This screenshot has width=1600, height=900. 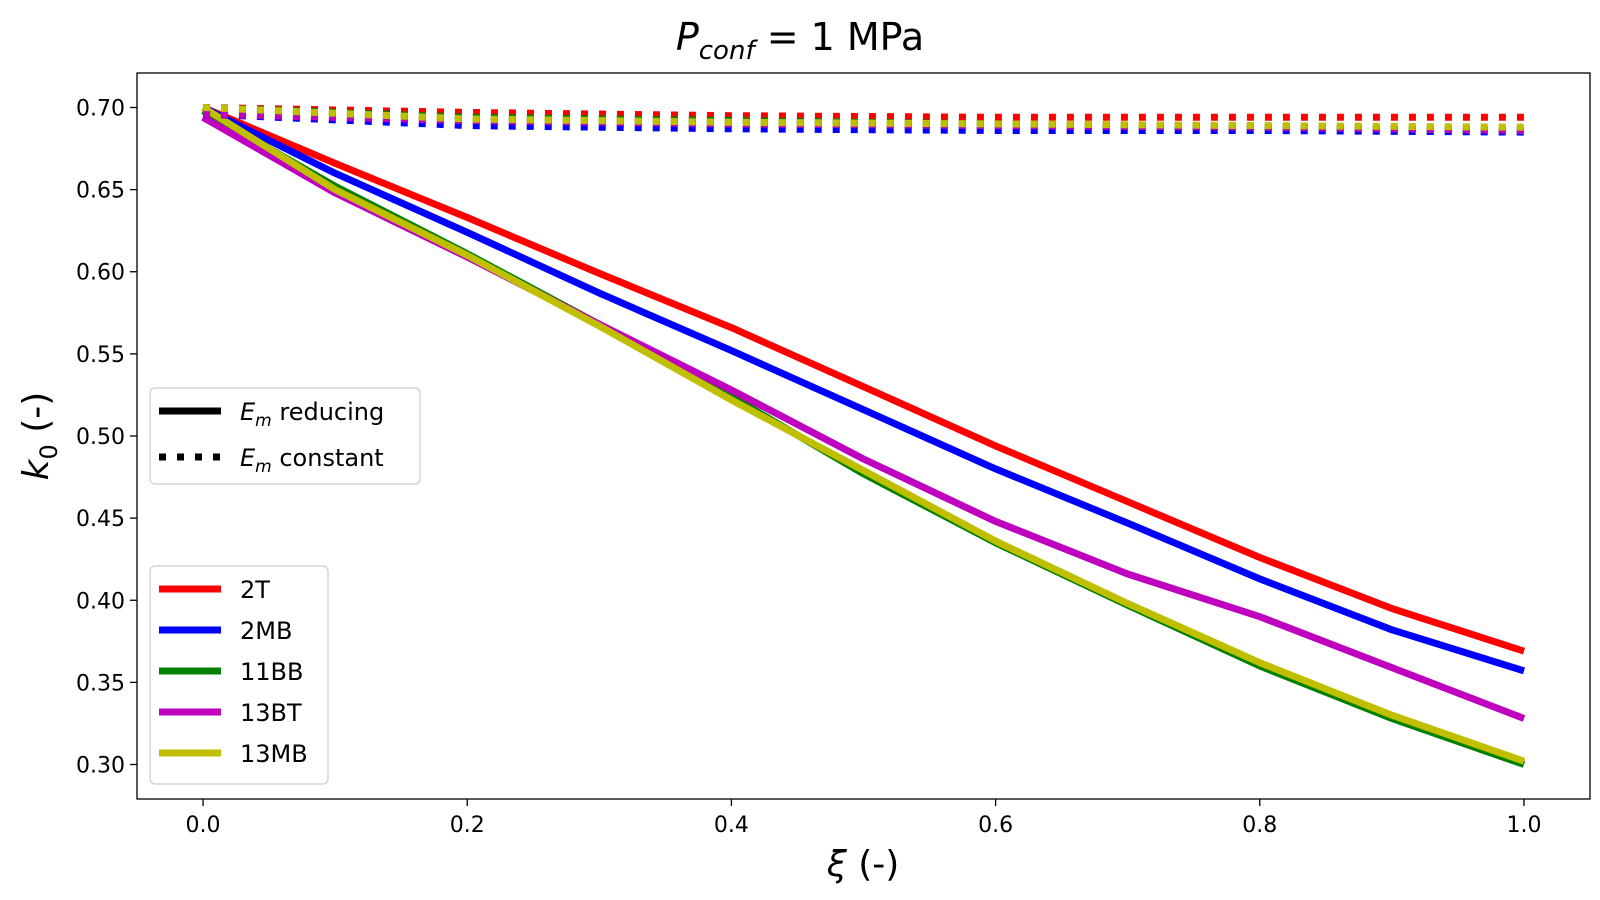 I want to click on y-tick-label: 0.30, so click(x=100, y=766).